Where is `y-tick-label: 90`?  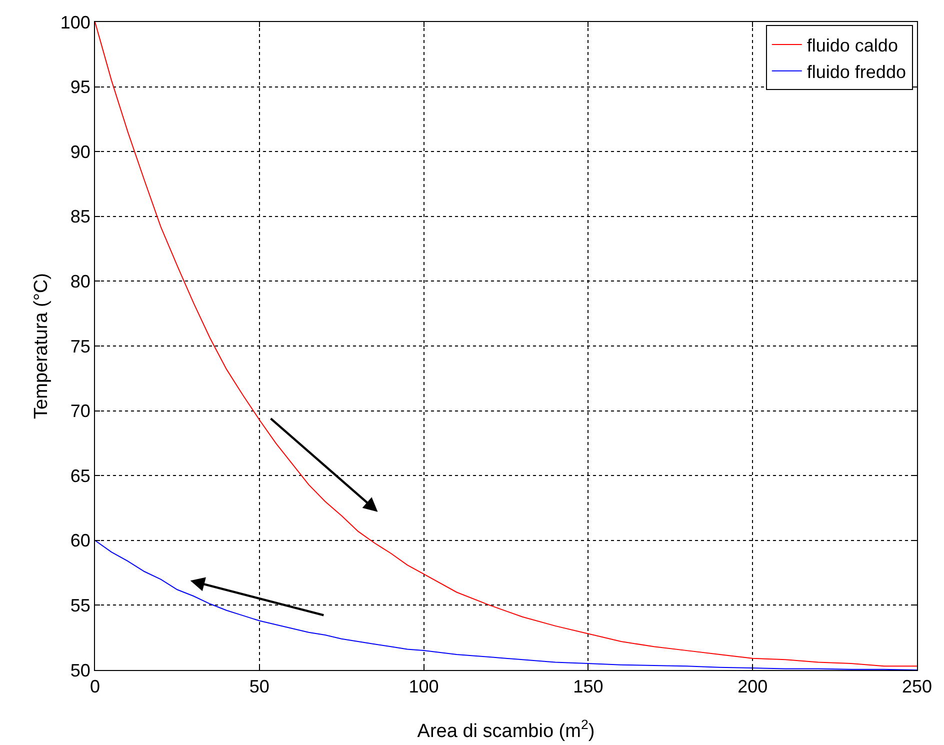 y-tick-label: 90 is located at coordinates (80, 152).